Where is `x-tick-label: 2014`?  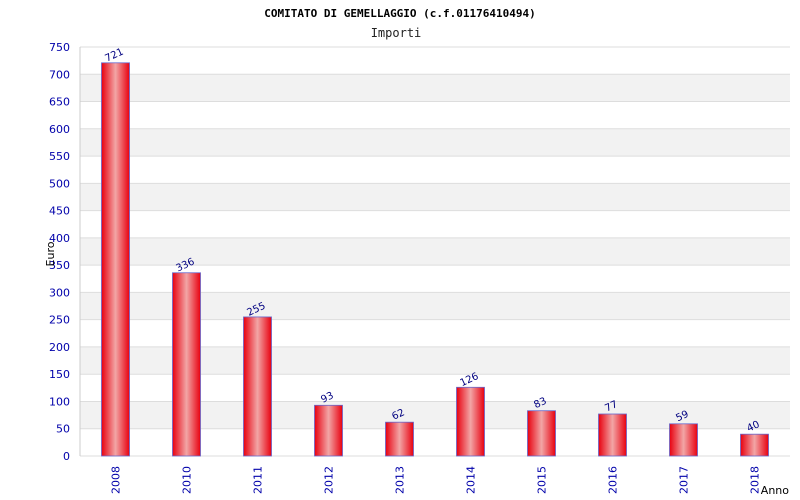 x-tick-label: 2014 is located at coordinates (471, 480).